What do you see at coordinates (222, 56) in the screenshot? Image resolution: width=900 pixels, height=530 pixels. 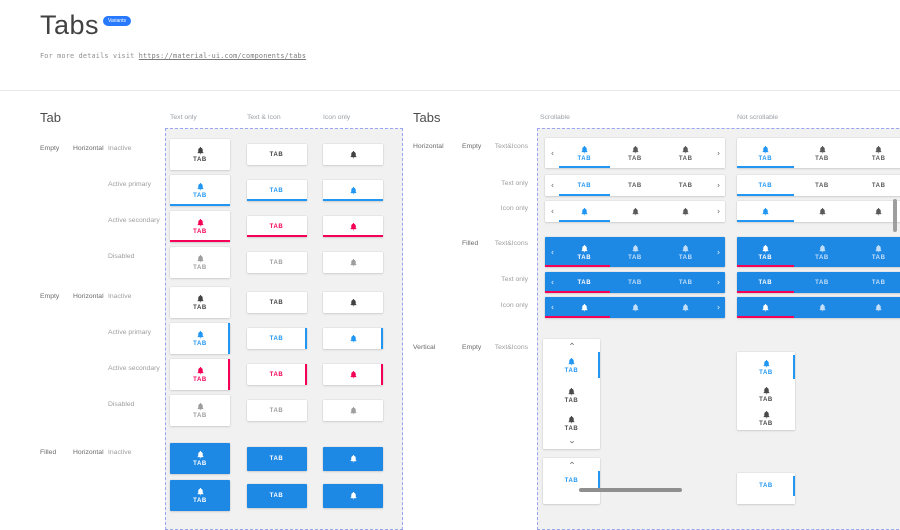 I see `docs-link: https://material-ui.com/components/tabs` at bounding box center [222, 56].